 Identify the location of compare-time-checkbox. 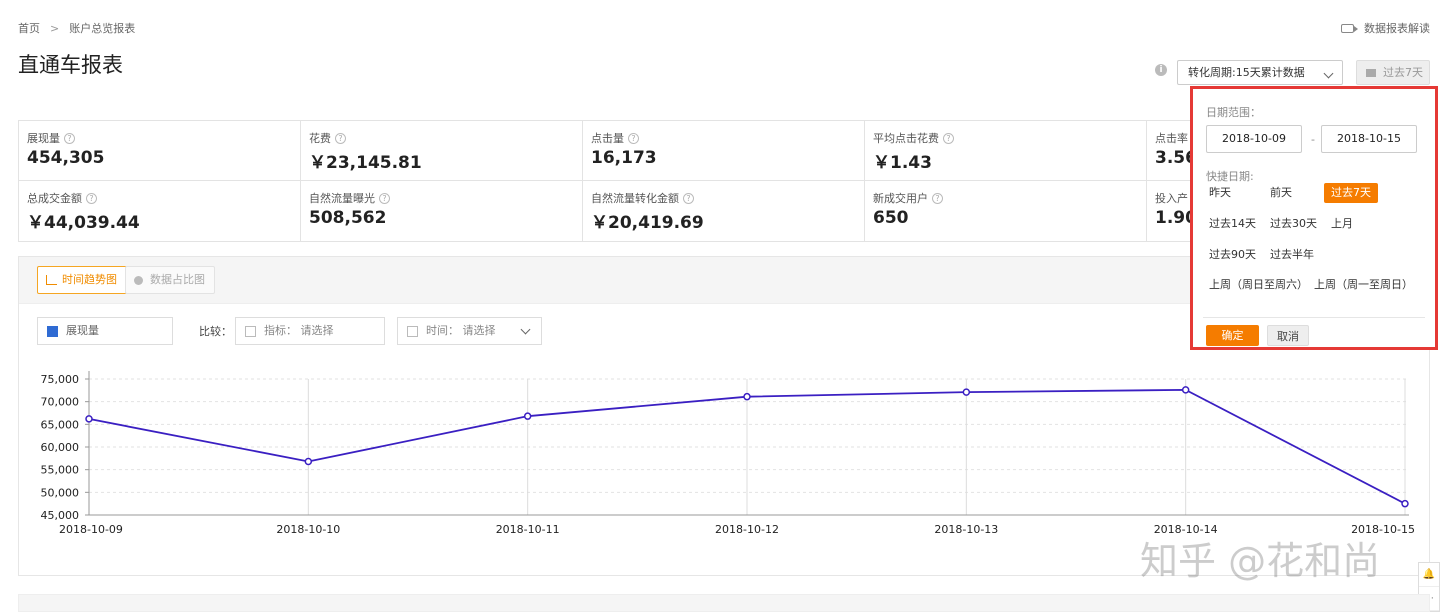
(412, 331).